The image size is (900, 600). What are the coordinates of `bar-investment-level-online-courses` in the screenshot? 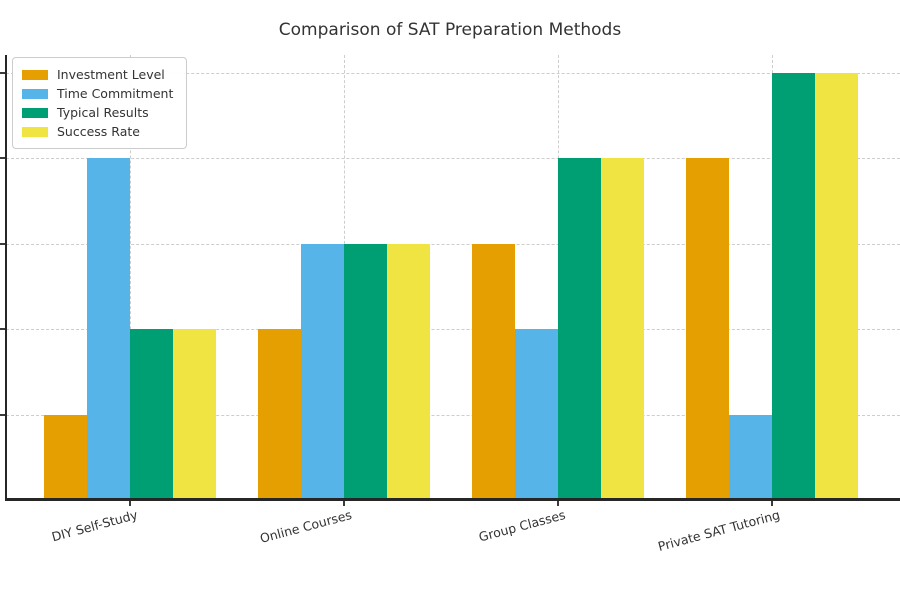 It's located at (279, 414).